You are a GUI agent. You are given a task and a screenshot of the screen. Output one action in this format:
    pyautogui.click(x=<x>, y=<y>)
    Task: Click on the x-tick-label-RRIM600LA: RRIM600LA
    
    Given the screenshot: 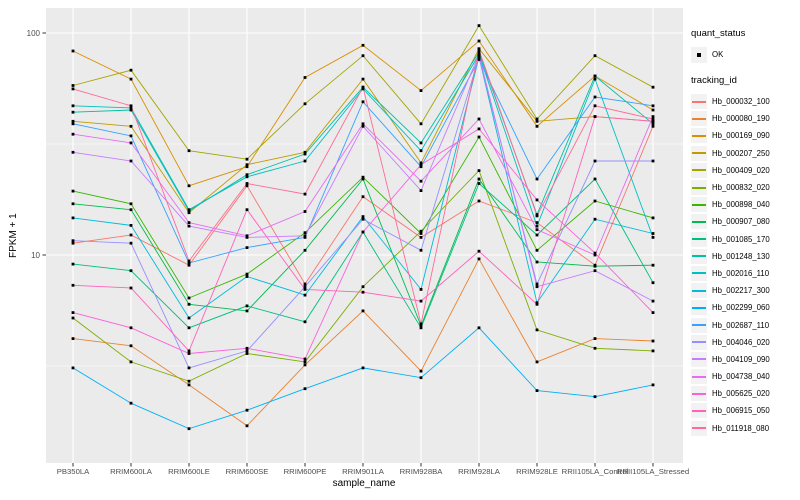 What is the action you would take?
    pyautogui.click(x=131, y=471)
    